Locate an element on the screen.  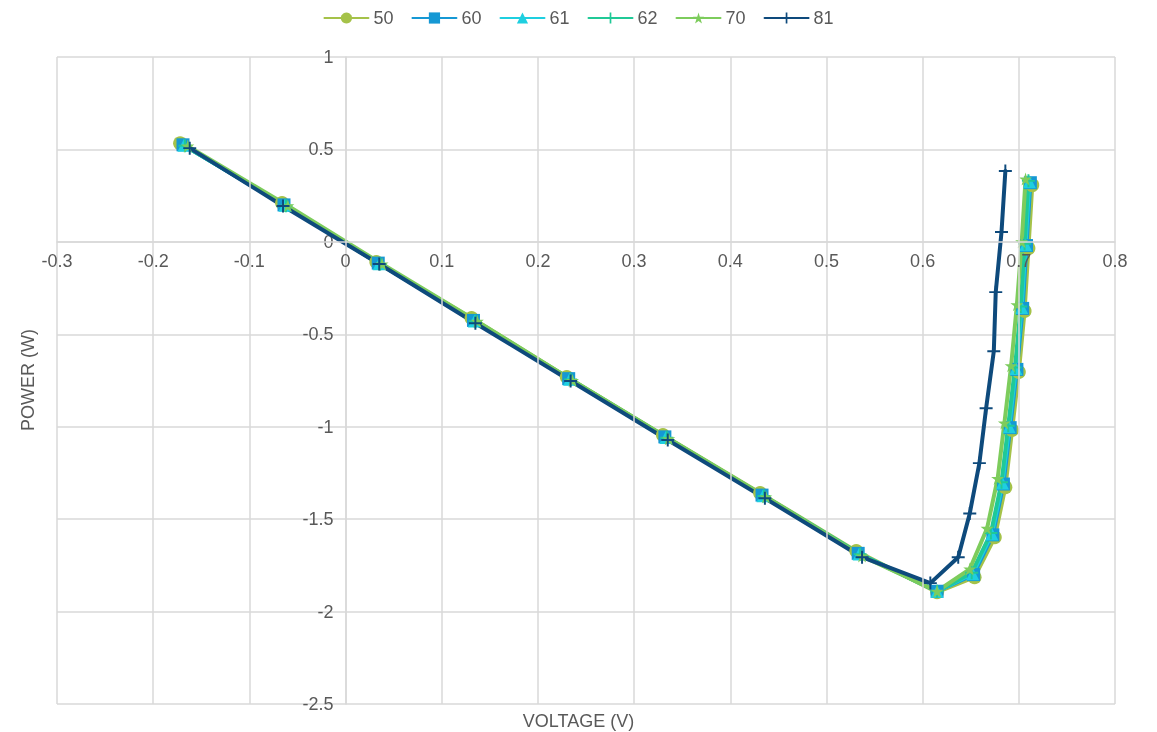
legend-label: 70 is located at coordinates (735, 18).